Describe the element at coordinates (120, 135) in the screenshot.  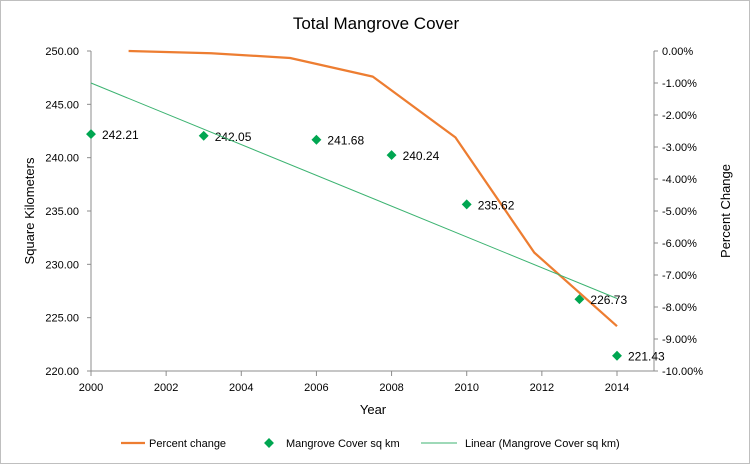
I see `data-label: 242.21` at that location.